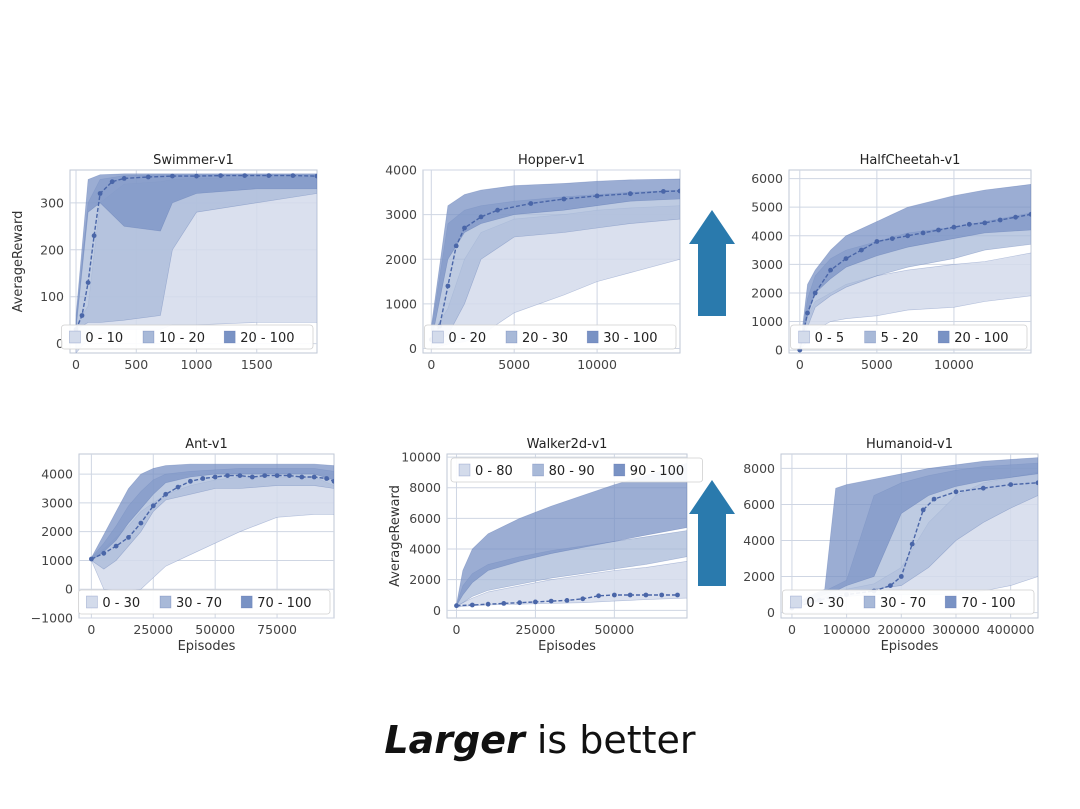 Image resolution: width=1080 pixels, height=809 pixels. What do you see at coordinates (187, 337) in the screenshot?
I see `legend: 0 - 10 10 - 20 20 - 100` at bounding box center [187, 337].